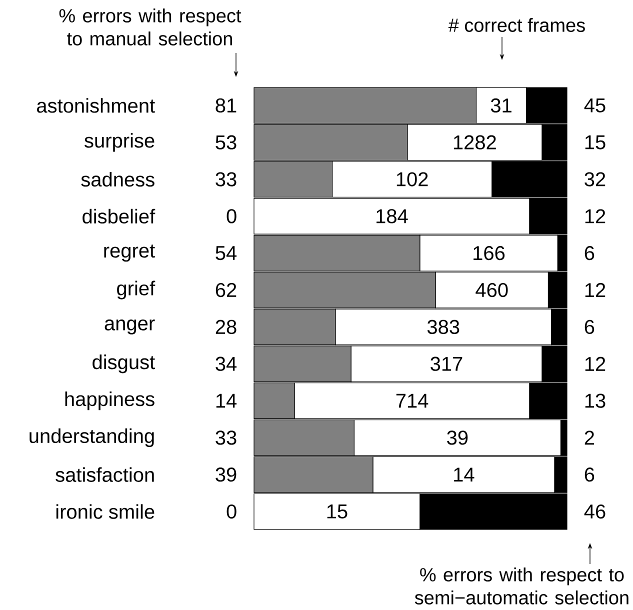 The width and height of the screenshot is (633, 610). I want to click on text: 2, so click(589, 437).